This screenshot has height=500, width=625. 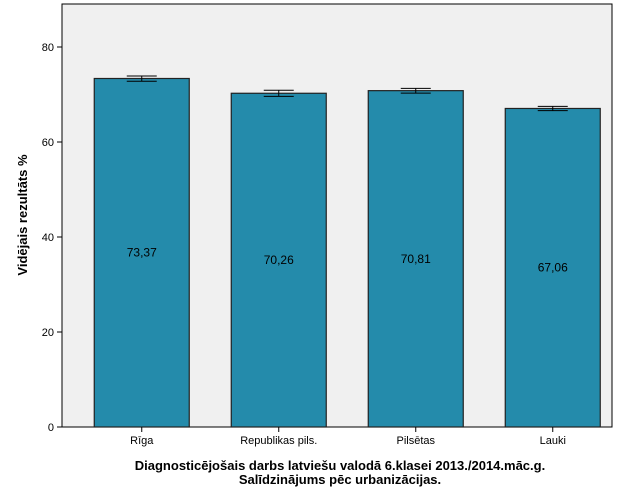 What do you see at coordinates (142, 253) in the screenshot?
I see `data-label: 73,37` at bounding box center [142, 253].